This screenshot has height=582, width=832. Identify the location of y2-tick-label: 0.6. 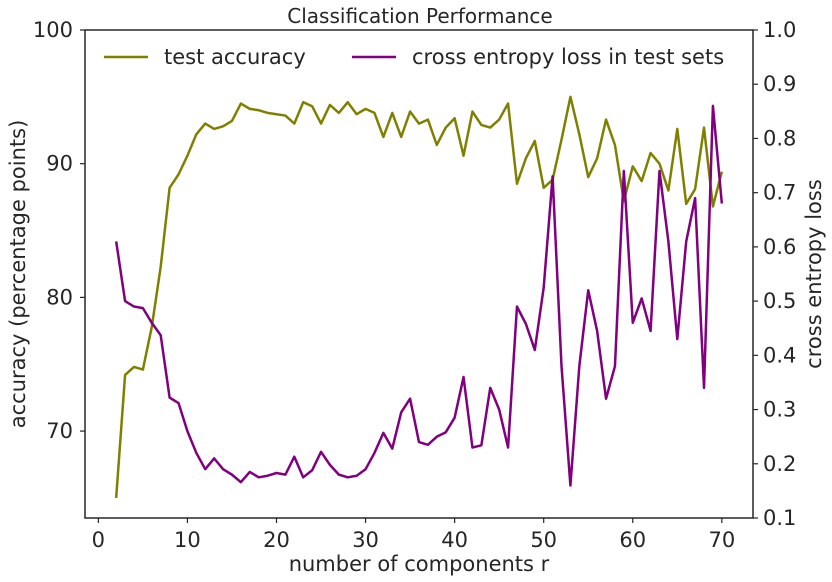
(779, 247).